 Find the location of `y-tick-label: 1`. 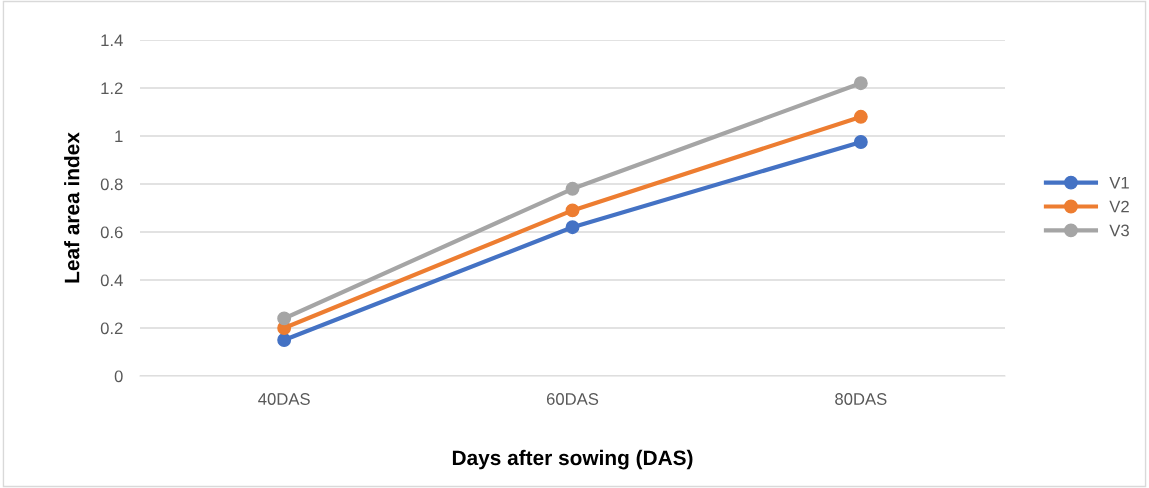

y-tick-label: 1 is located at coordinates (119, 136).